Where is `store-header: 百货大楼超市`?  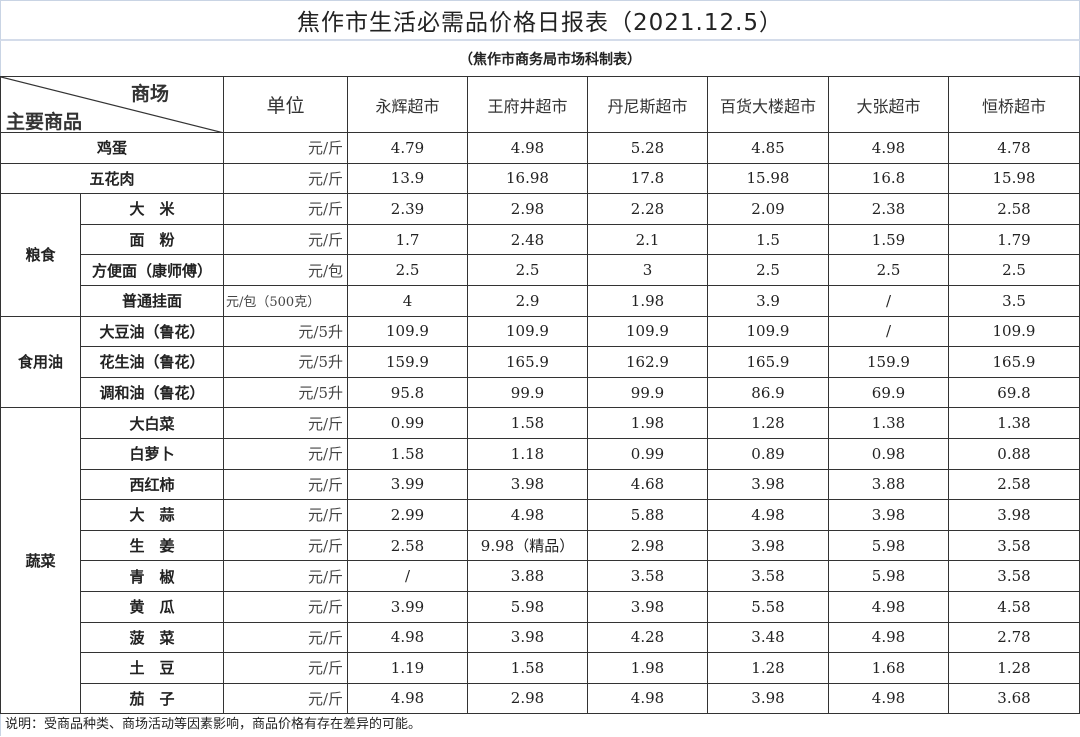 store-header: 百货大楼超市 is located at coordinates (768, 104).